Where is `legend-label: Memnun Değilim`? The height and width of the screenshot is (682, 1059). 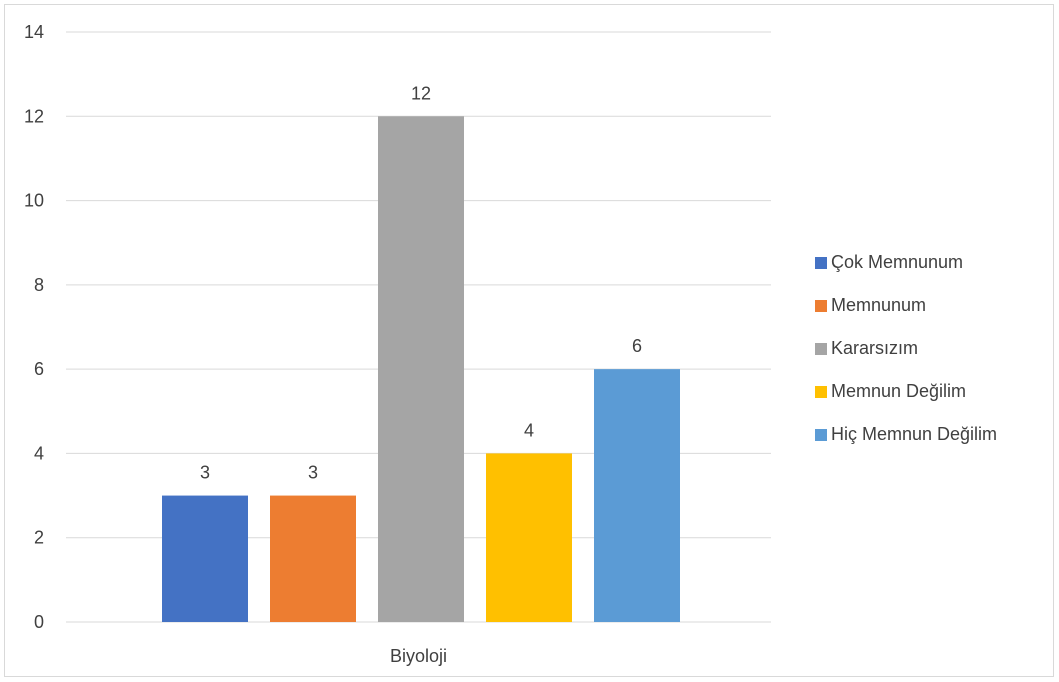
legend-label: Memnun Değilim is located at coordinates (899, 391).